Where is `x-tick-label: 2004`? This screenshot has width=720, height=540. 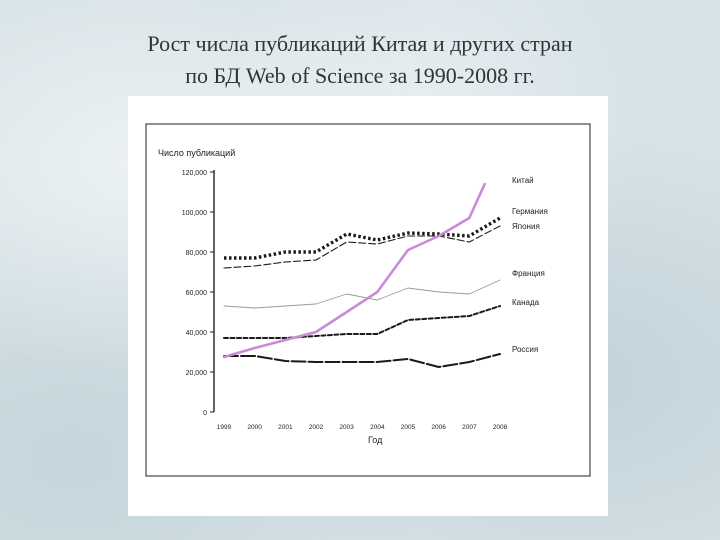
x-tick-label: 2004 is located at coordinates (377, 427).